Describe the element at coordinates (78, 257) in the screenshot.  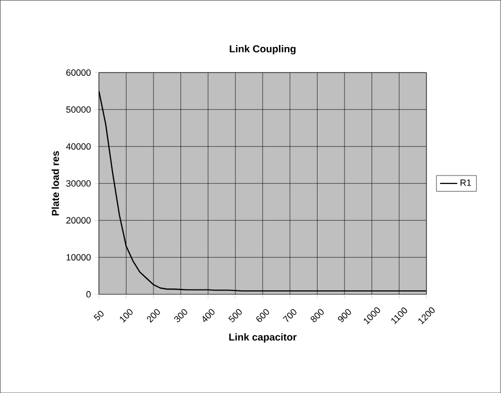
I see `y-tick-label: 10000` at that location.